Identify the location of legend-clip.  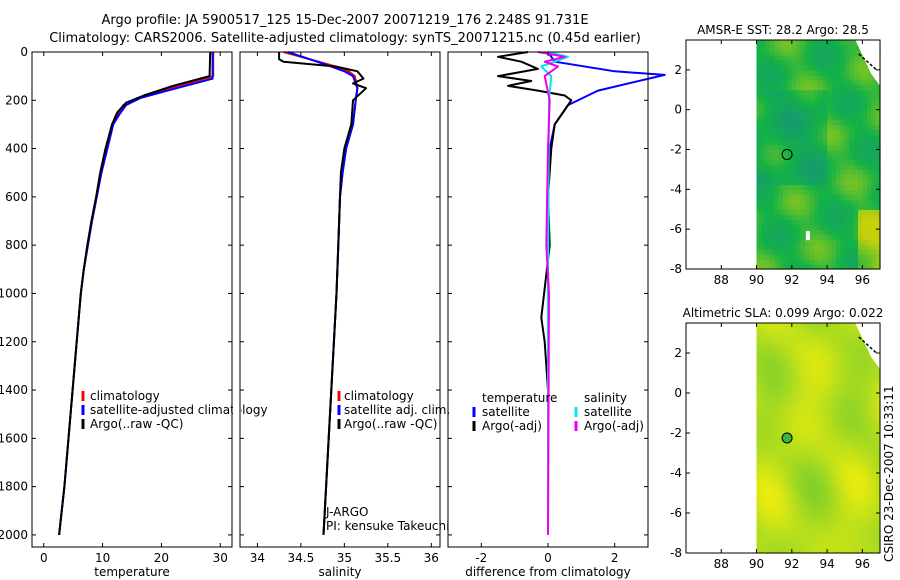
(237, 412).